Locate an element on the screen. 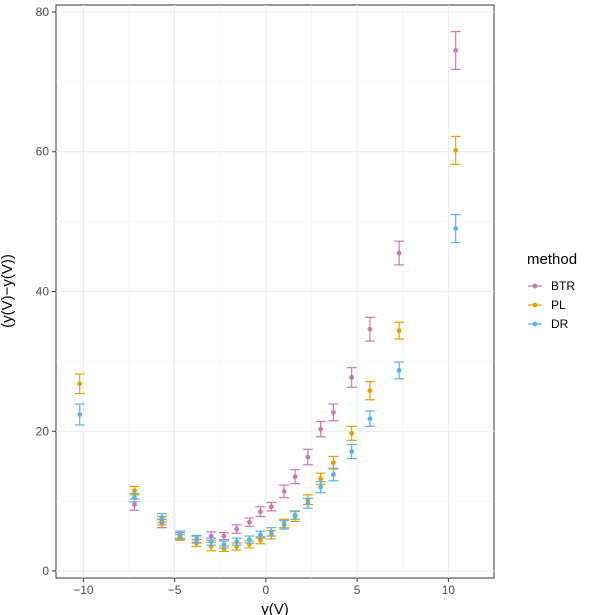  y-tick-label: 0 is located at coordinates (45, 571).